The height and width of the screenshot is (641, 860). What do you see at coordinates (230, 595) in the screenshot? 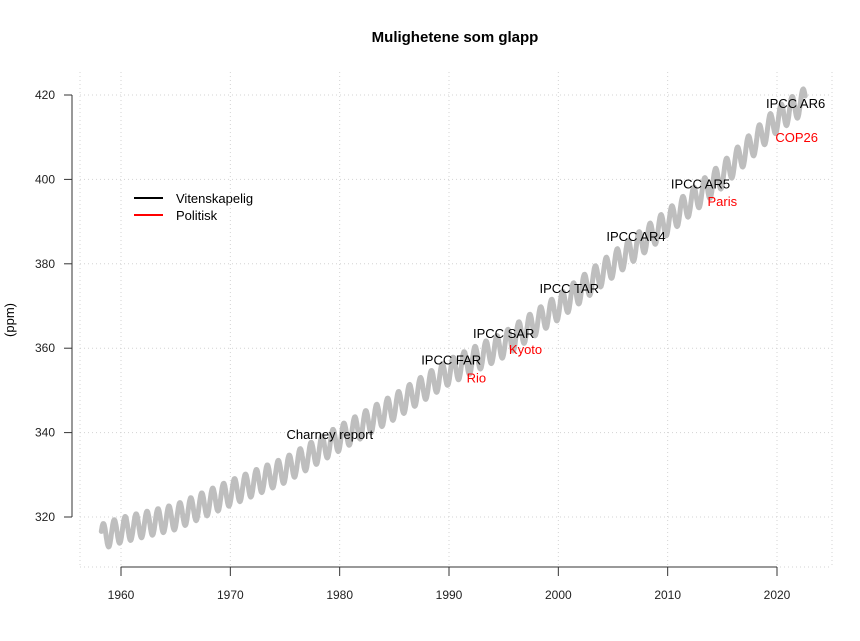
I see `x-tick-label: 1970` at bounding box center [230, 595].